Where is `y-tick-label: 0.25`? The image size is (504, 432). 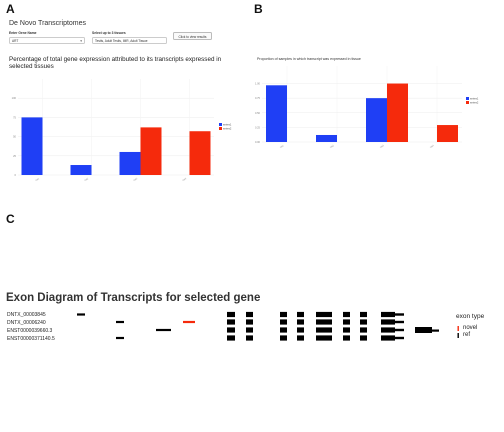 y-tick-label: 0.25 is located at coordinates (258, 127).